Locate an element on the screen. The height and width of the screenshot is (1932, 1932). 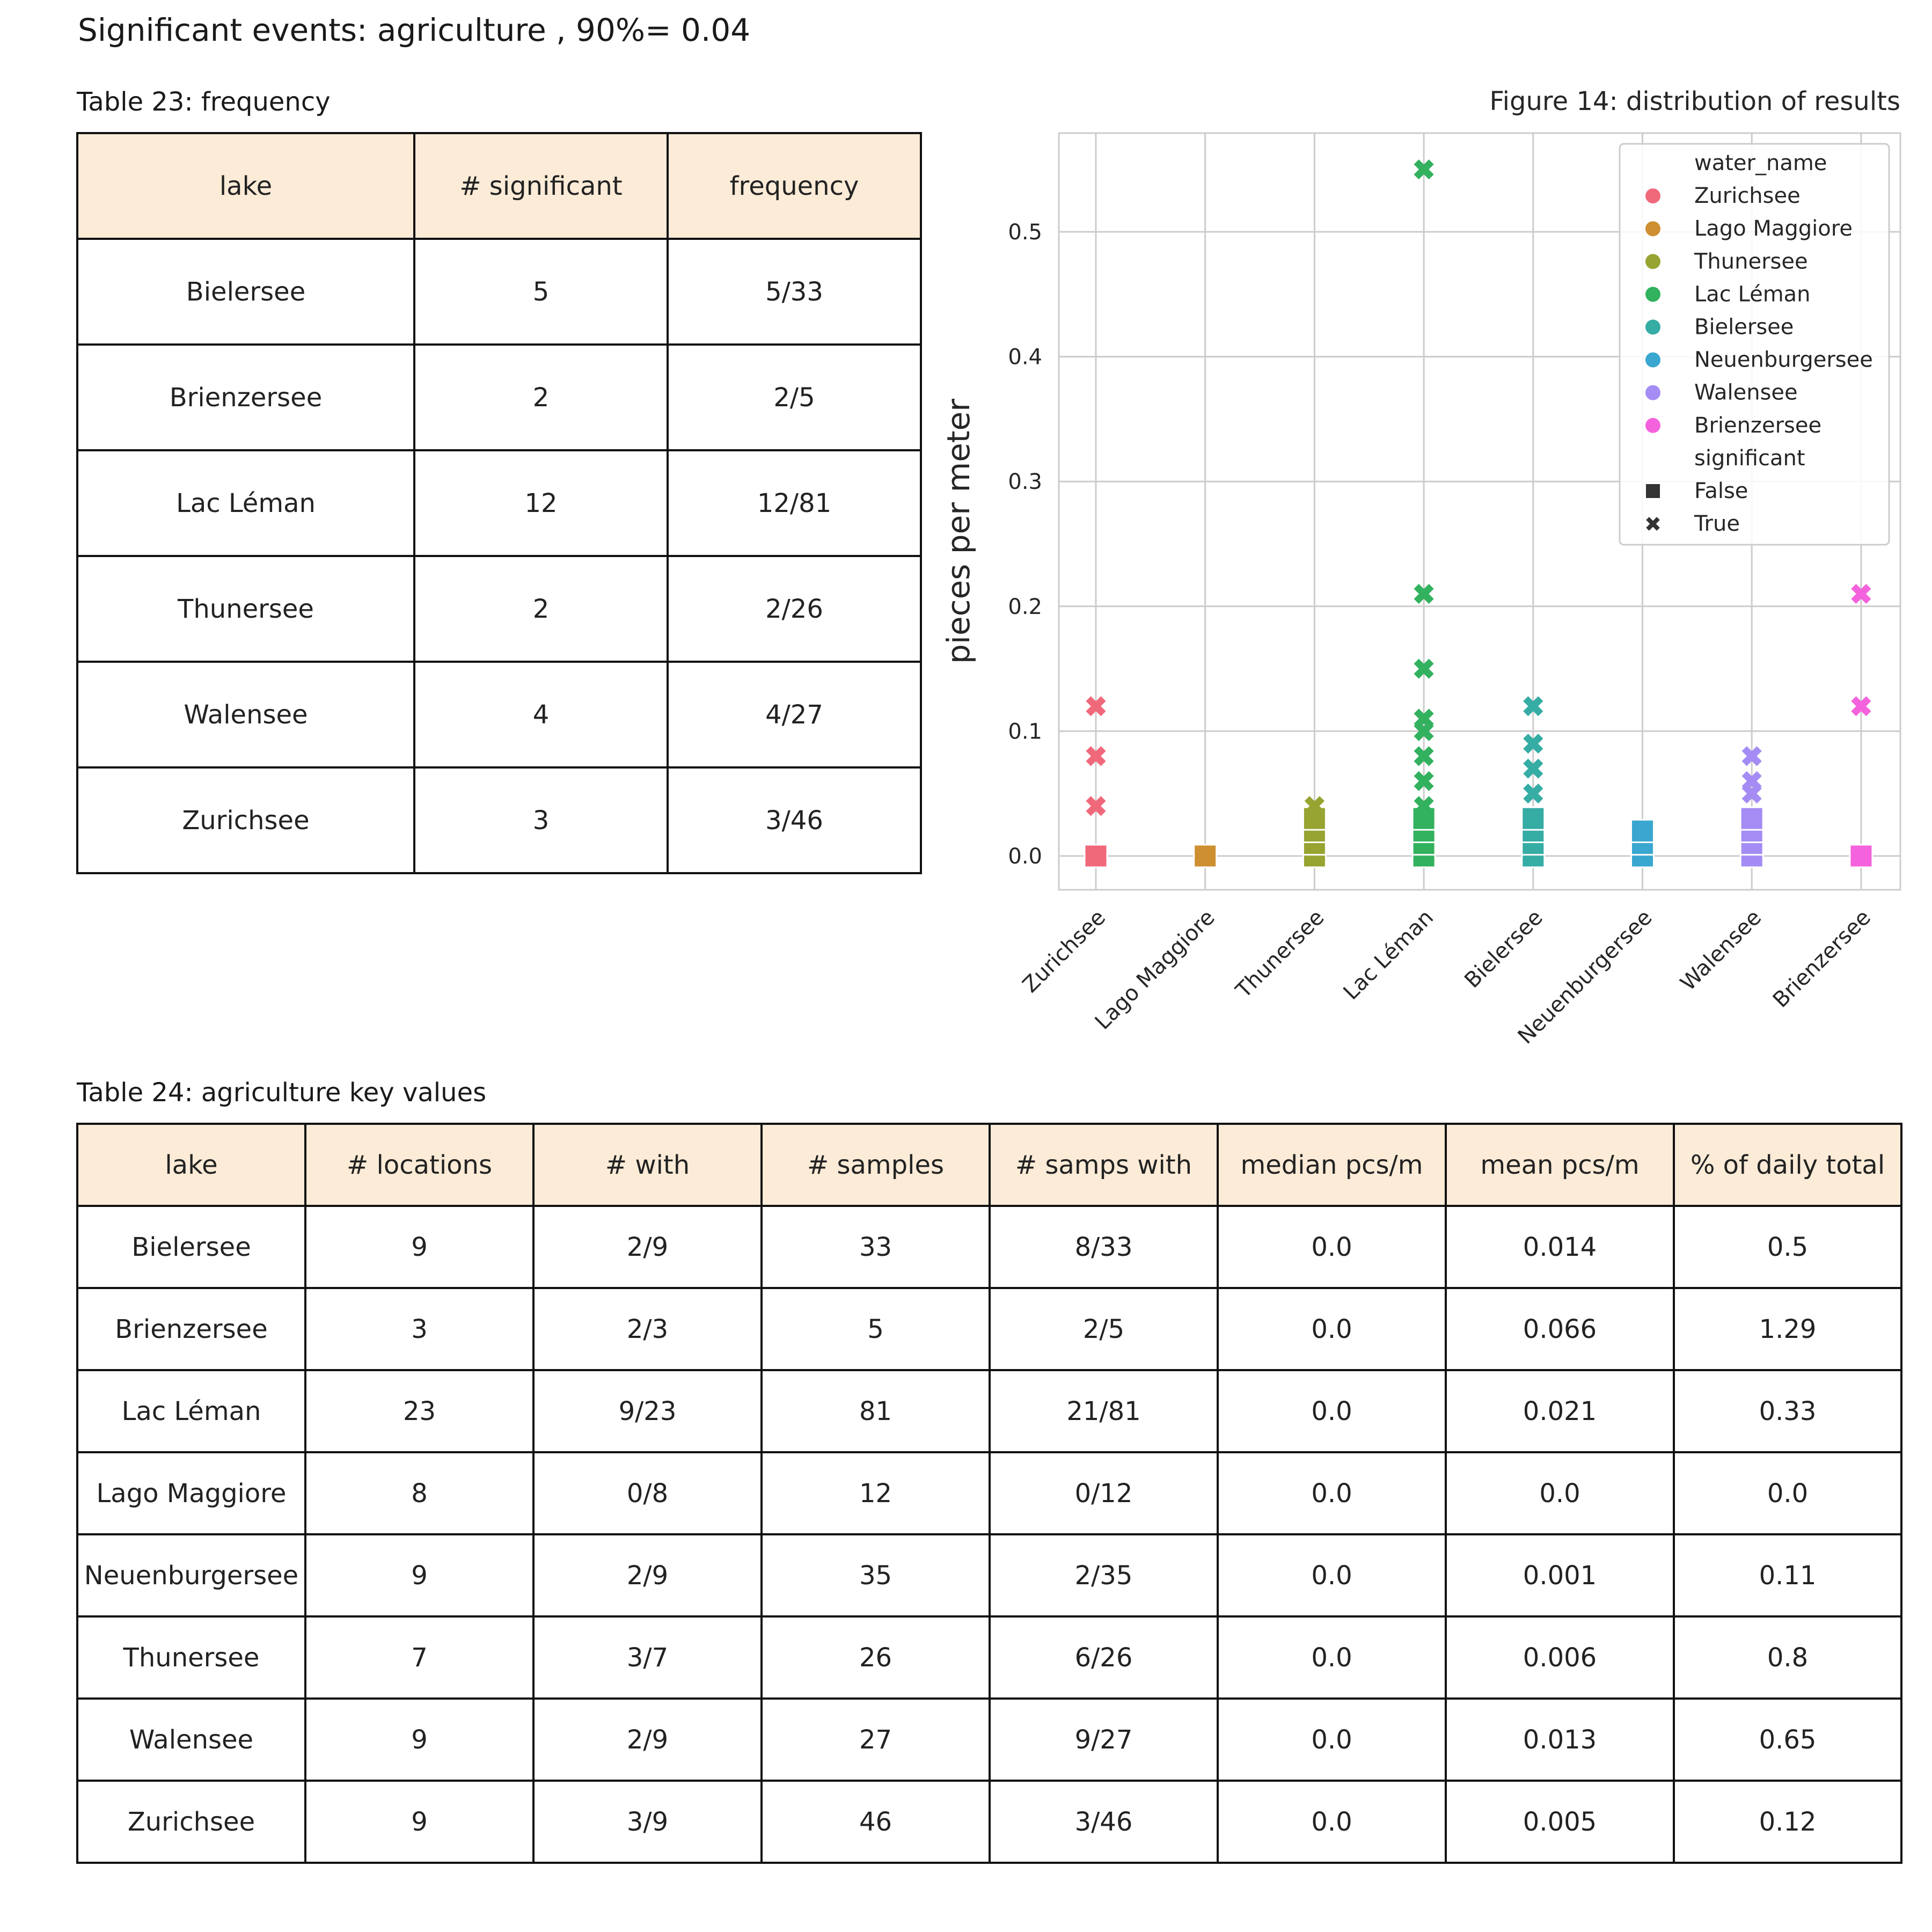
legend-label: Lac Léman is located at coordinates (1752, 294).